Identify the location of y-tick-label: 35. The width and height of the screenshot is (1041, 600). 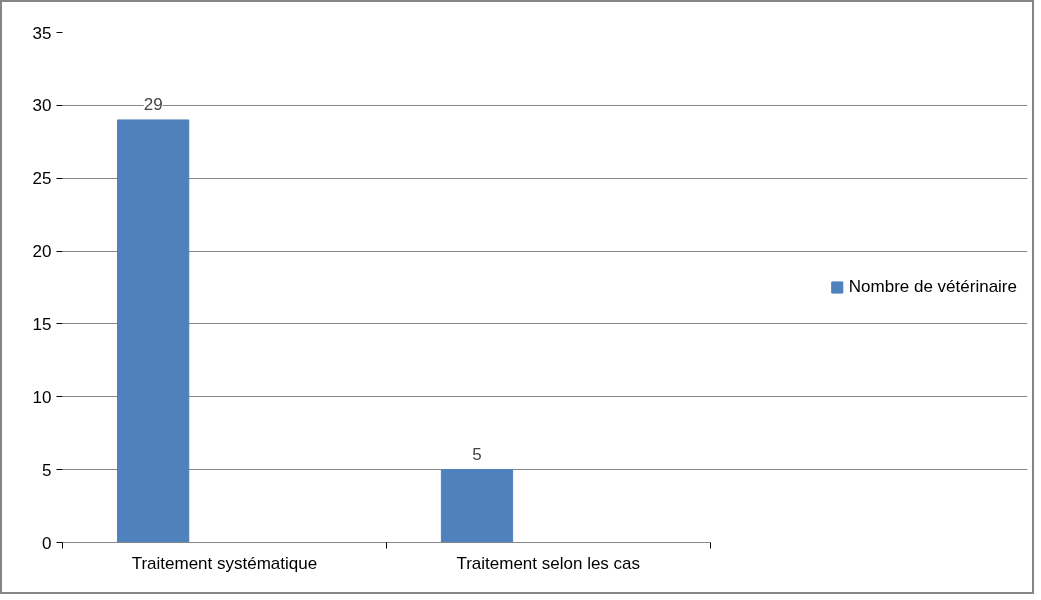
(42, 33).